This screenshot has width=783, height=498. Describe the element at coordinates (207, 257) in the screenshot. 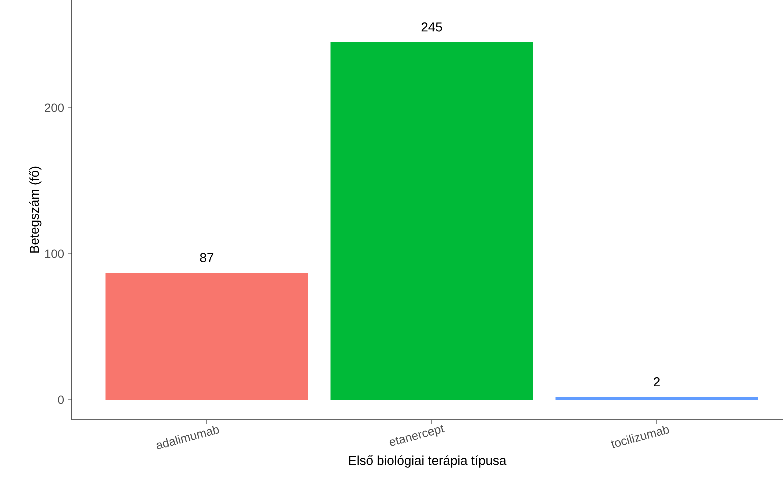

I see `data-label: 87` at that location.